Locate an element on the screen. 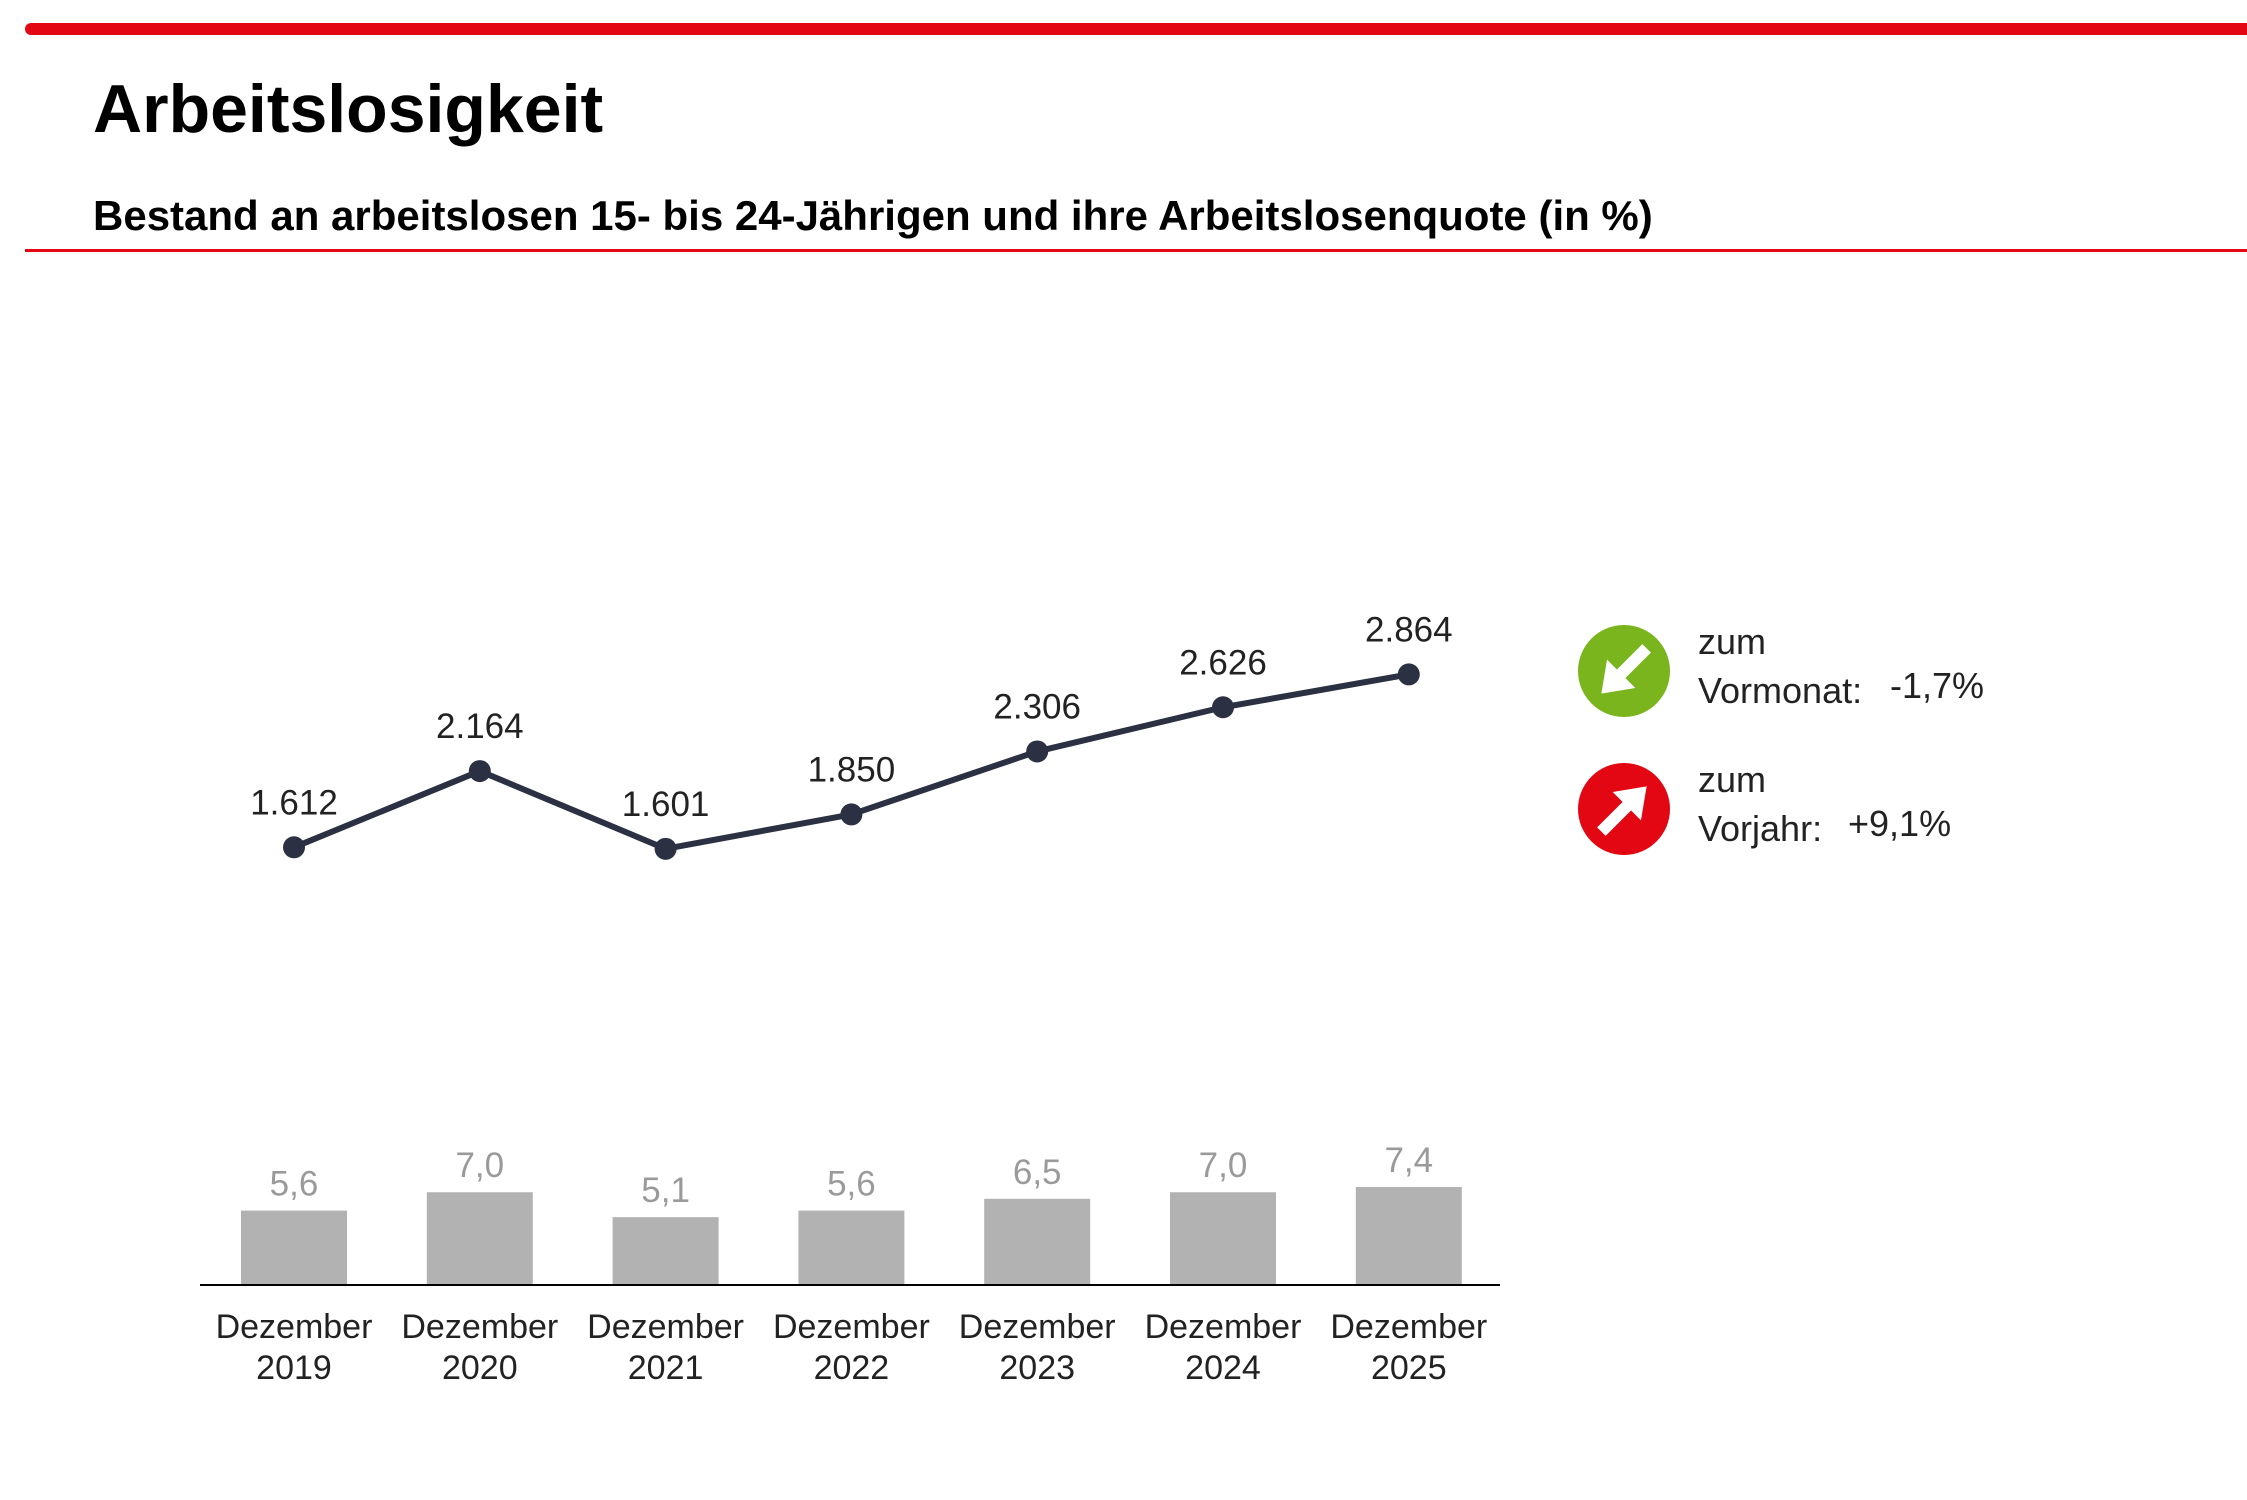  arrow-up-right-icon is located at coordinates (1624, 809).